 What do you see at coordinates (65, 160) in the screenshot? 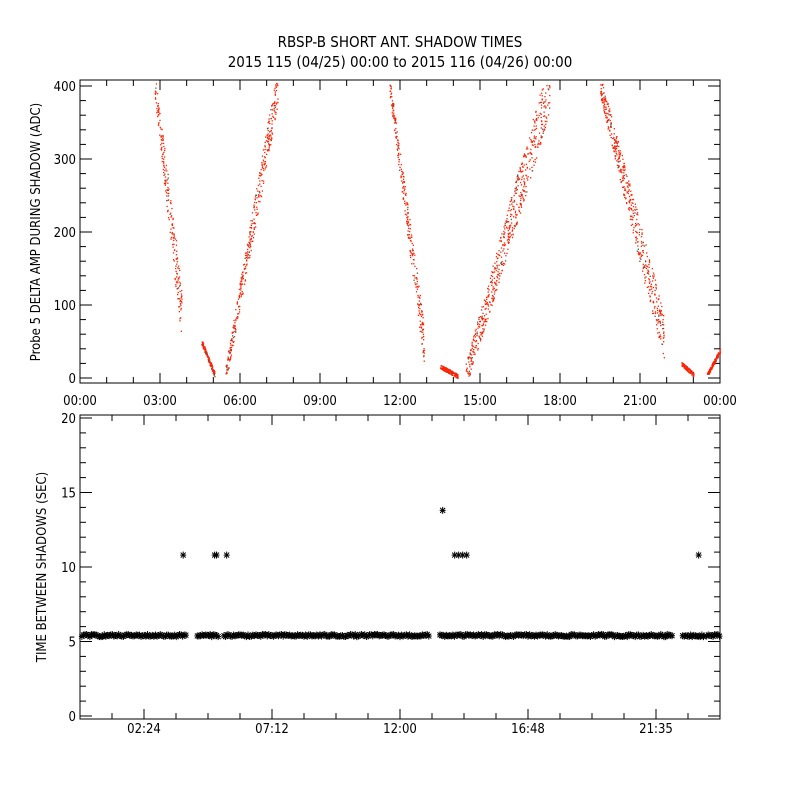
I see `y-tick-label: 300` at bounding box center [65, 160].